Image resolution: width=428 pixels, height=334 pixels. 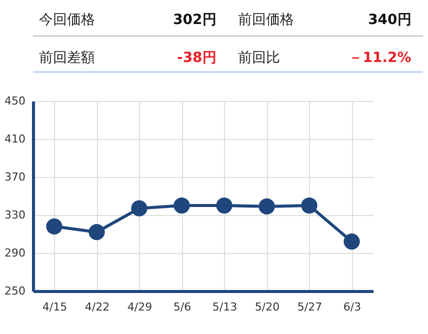 What do you see at coordinates (182, 307) in the screenshot?
I see `x-tick-label: 5/6` at bounding box center [182, 307].